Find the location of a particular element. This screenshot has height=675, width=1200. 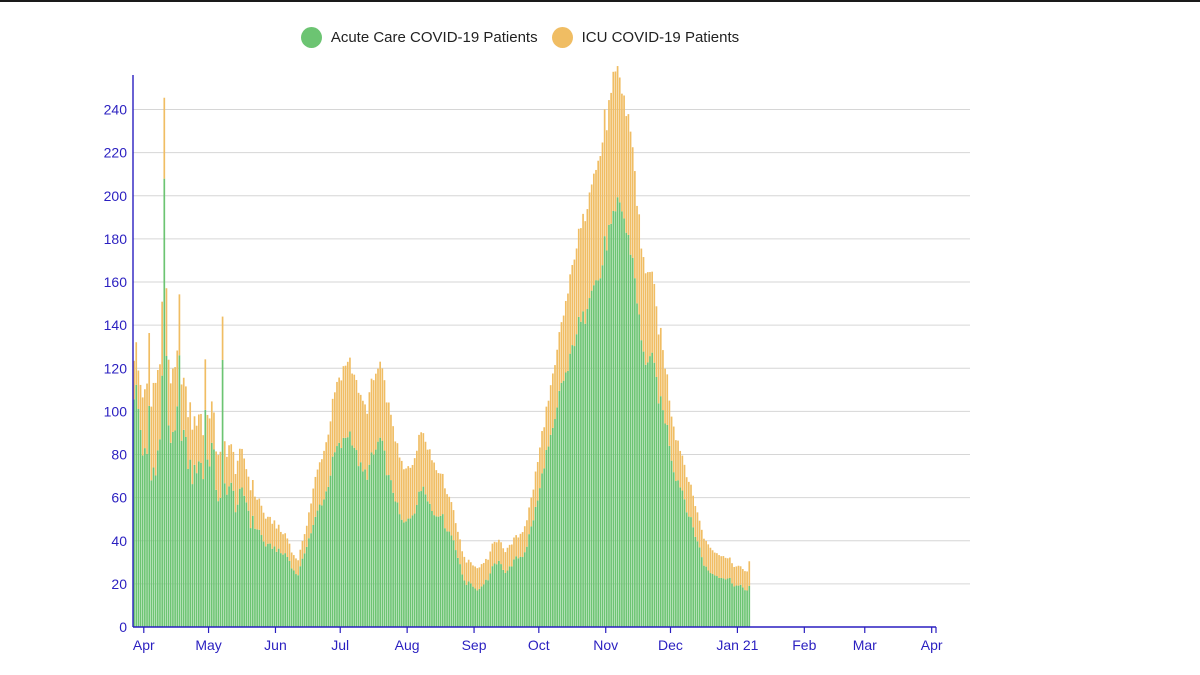

legend-item-acute: Acute Care COVID-19 Patients is located at coordinates (419, 37).